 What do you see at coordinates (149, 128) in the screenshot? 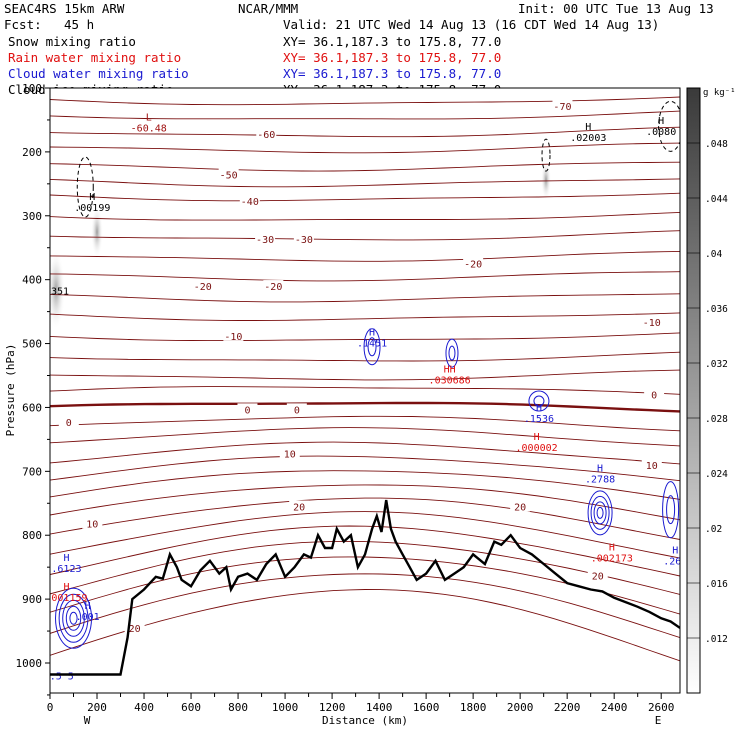
I see `extremum-value: -60.48` at bounding box center [149, 128].